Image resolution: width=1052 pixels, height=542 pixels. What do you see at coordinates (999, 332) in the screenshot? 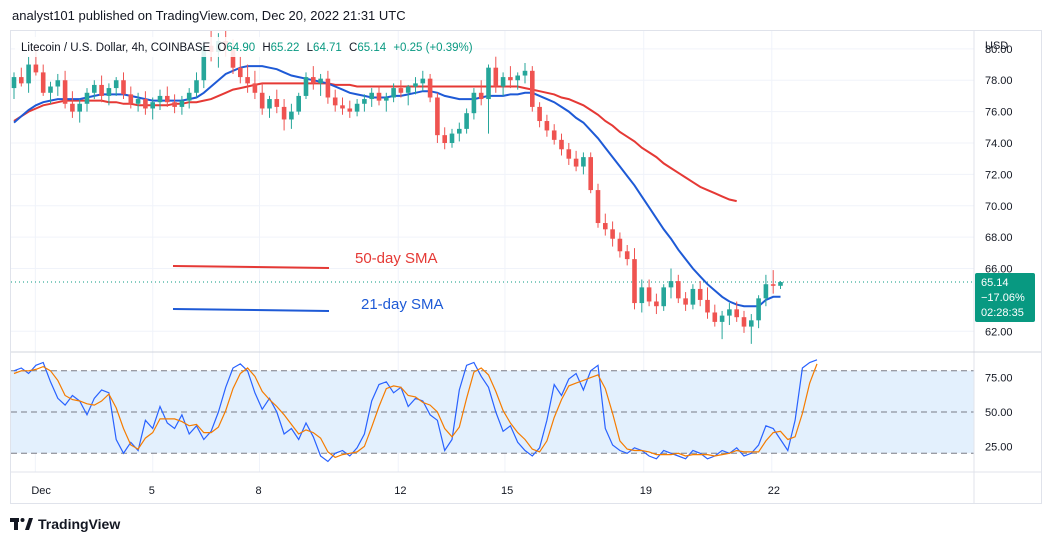
I see `price-tick-label: 62.00` at bounding box center [999, 332].